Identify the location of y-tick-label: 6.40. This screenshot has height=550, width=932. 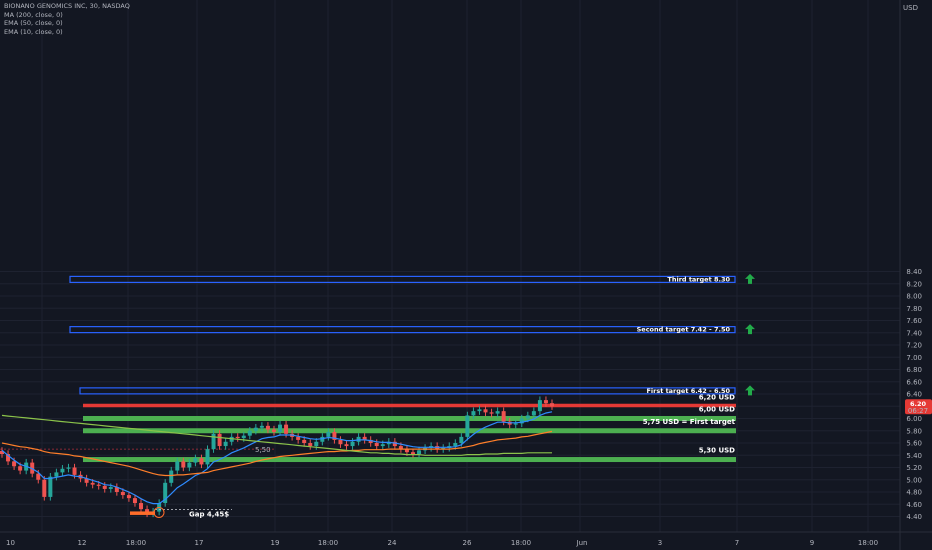
(914, 395).